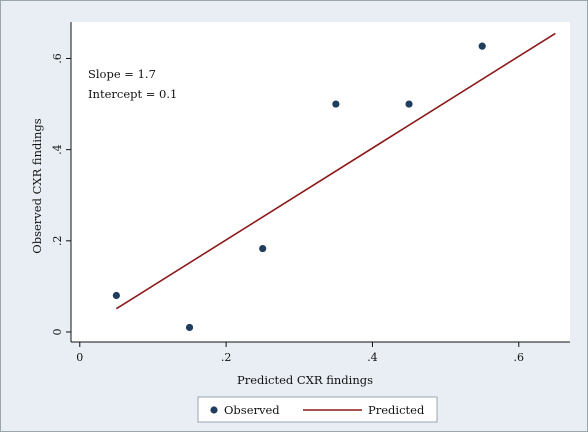  What do you see at coordinates (305, 380) in the screenshot?
I see `x-axis-title: Predicted CXR findings` at bounding box center [305, 380].